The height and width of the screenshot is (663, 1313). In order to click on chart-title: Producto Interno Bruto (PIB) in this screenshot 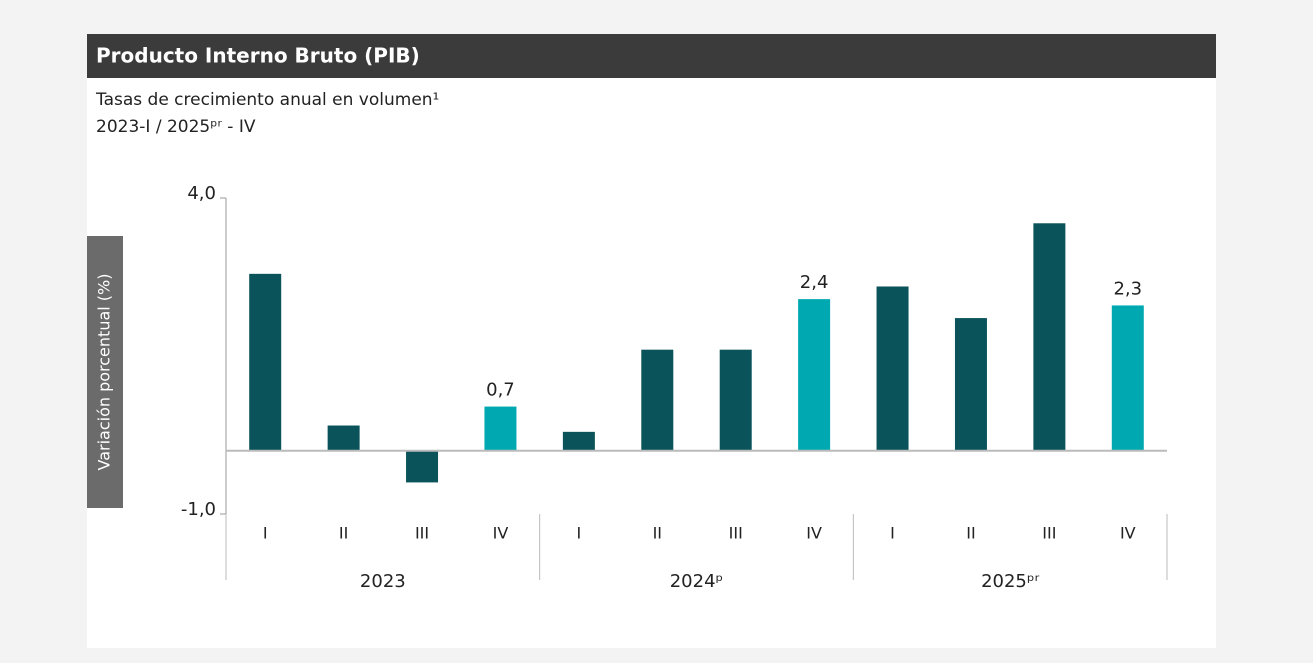, I will do `click(258, 56)`.